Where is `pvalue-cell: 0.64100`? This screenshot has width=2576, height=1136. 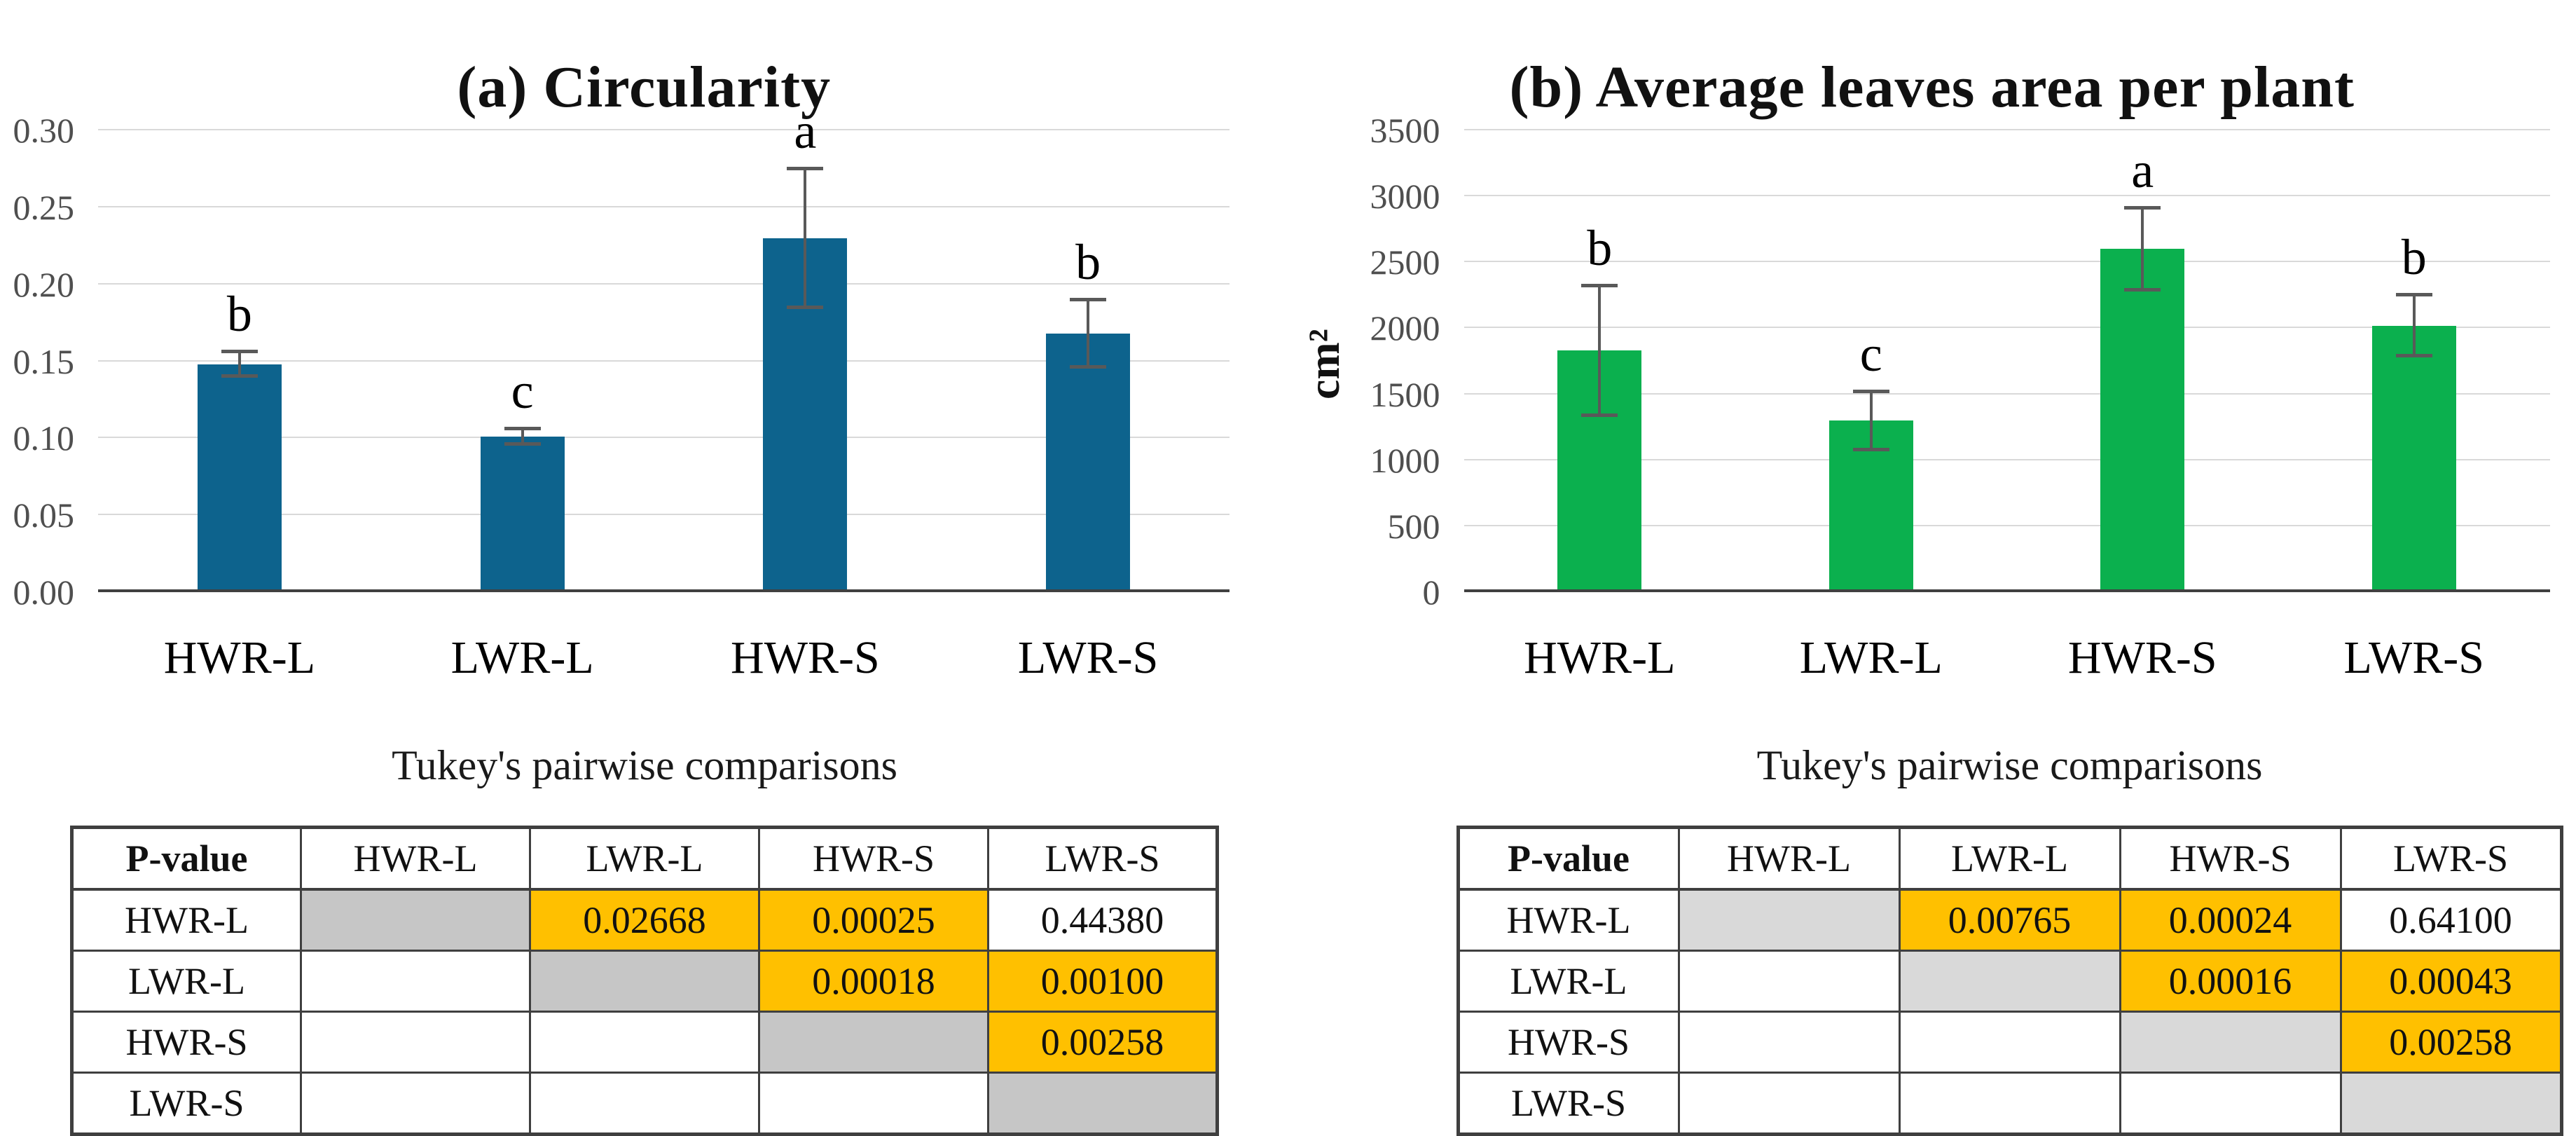 pvalue-cell: 0.64100 is located at coordinates (2451, 920).